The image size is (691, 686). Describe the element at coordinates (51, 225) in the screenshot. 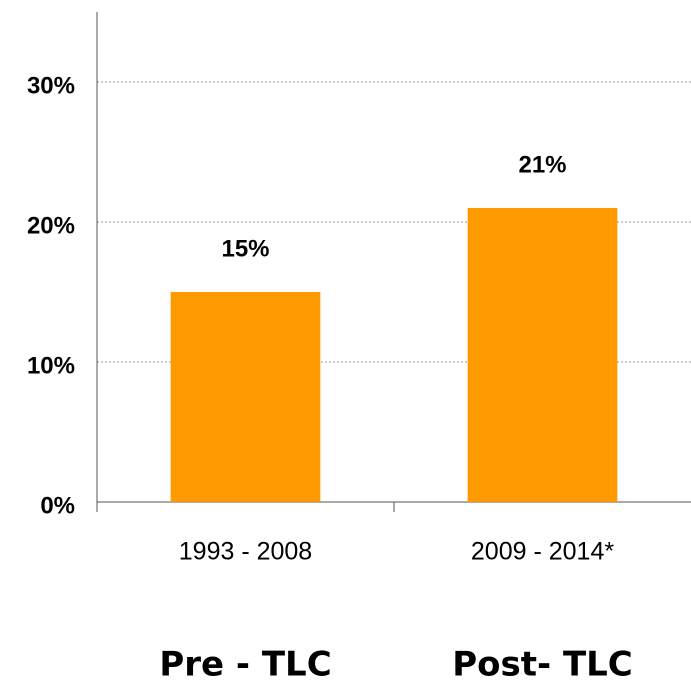

I see `y-tick-label: 20%` at that location.